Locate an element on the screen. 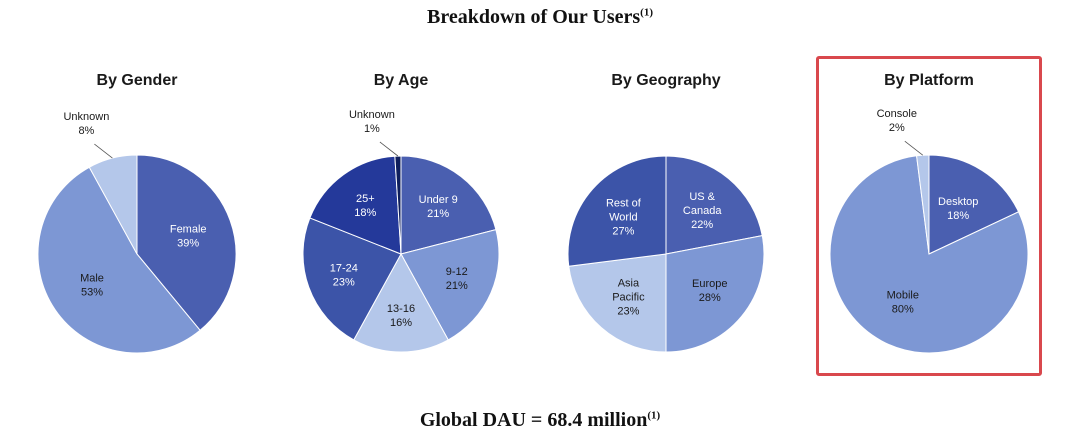  pie-slice-mobile is located at coordinates (929, 254).